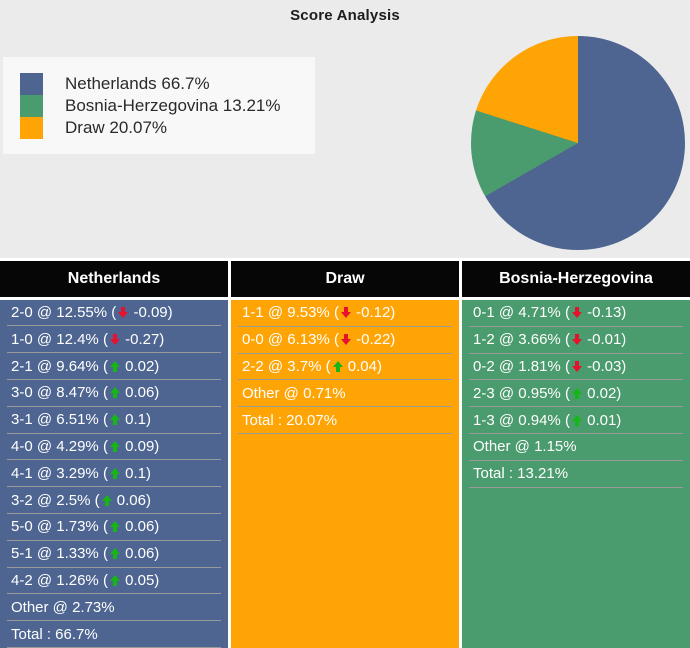 The width and height of the screenshot is (690, 648). What do you see at coordinates (142, 339) in the screenshot?
I see `score-delta: -0.27)` at bounding box center [142, 339].